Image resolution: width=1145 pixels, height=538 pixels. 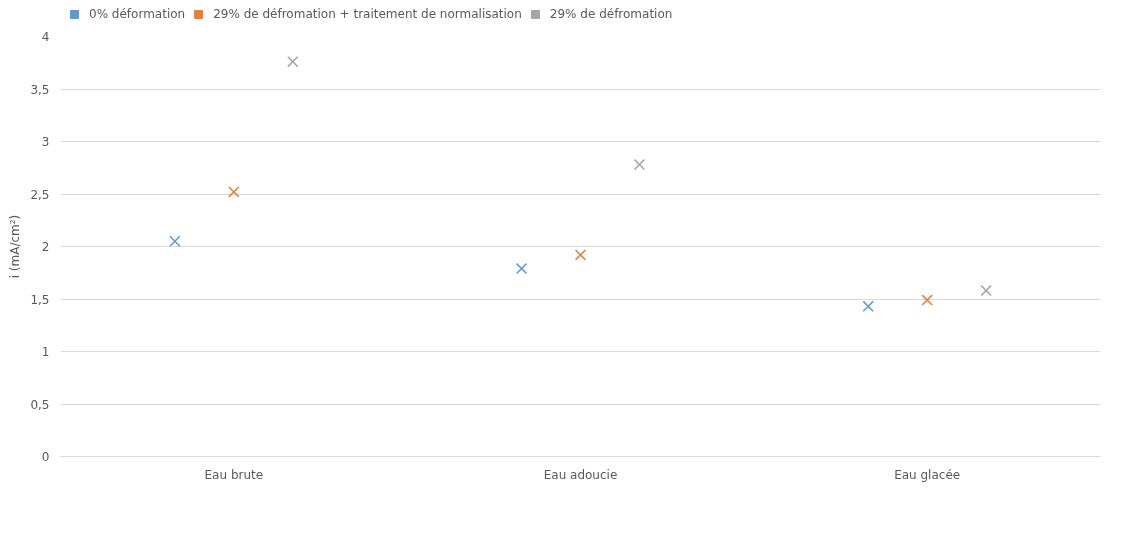 What do you see at coordinates (45, 247) in the screenshot?
I see `y-tick-label: 2` at bounding box center [45, 247].